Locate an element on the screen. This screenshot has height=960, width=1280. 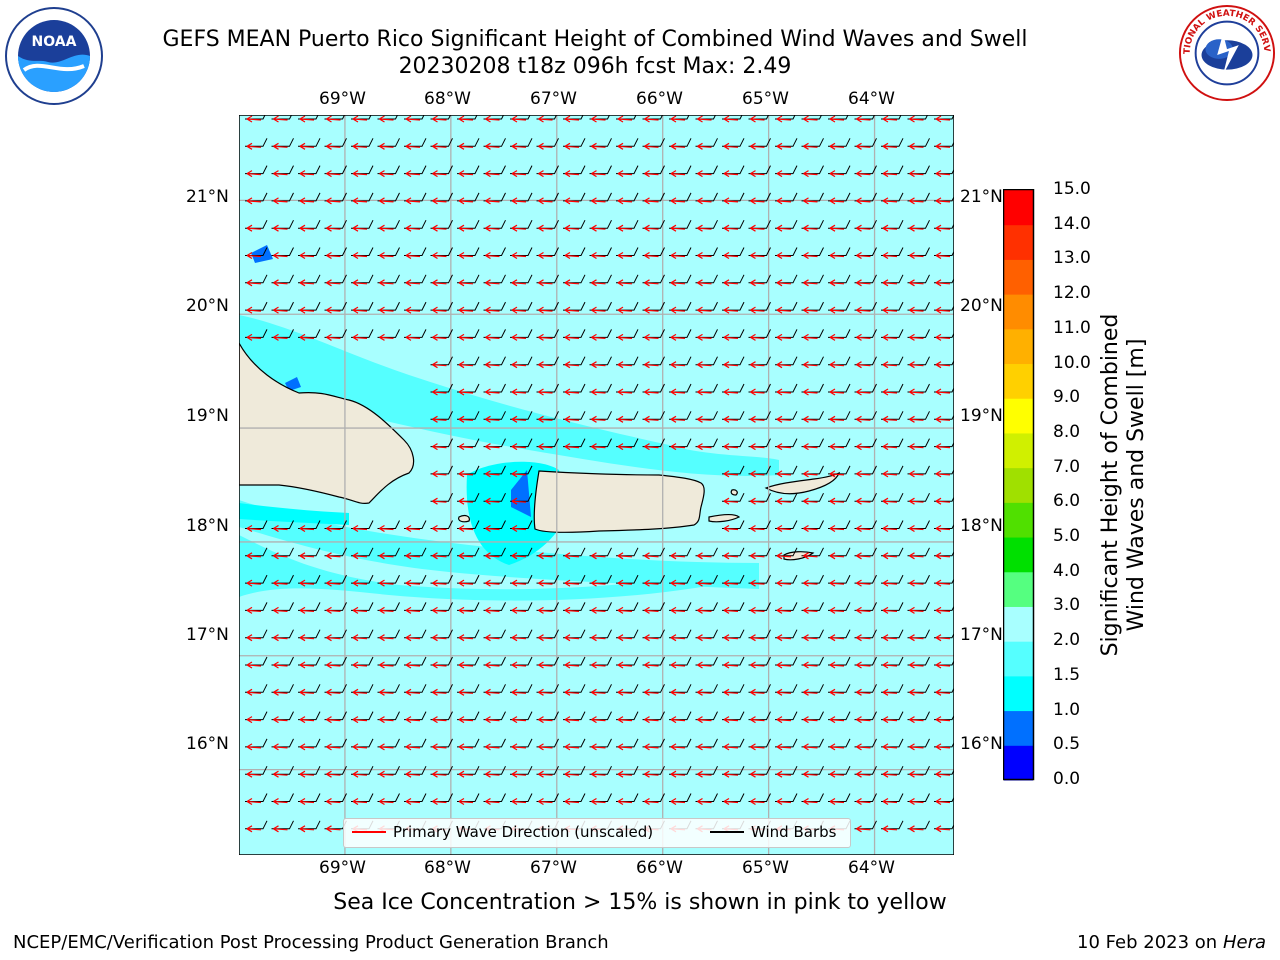
colorbar-tick-label: 8.0 is located at coordinates (1067, 431).